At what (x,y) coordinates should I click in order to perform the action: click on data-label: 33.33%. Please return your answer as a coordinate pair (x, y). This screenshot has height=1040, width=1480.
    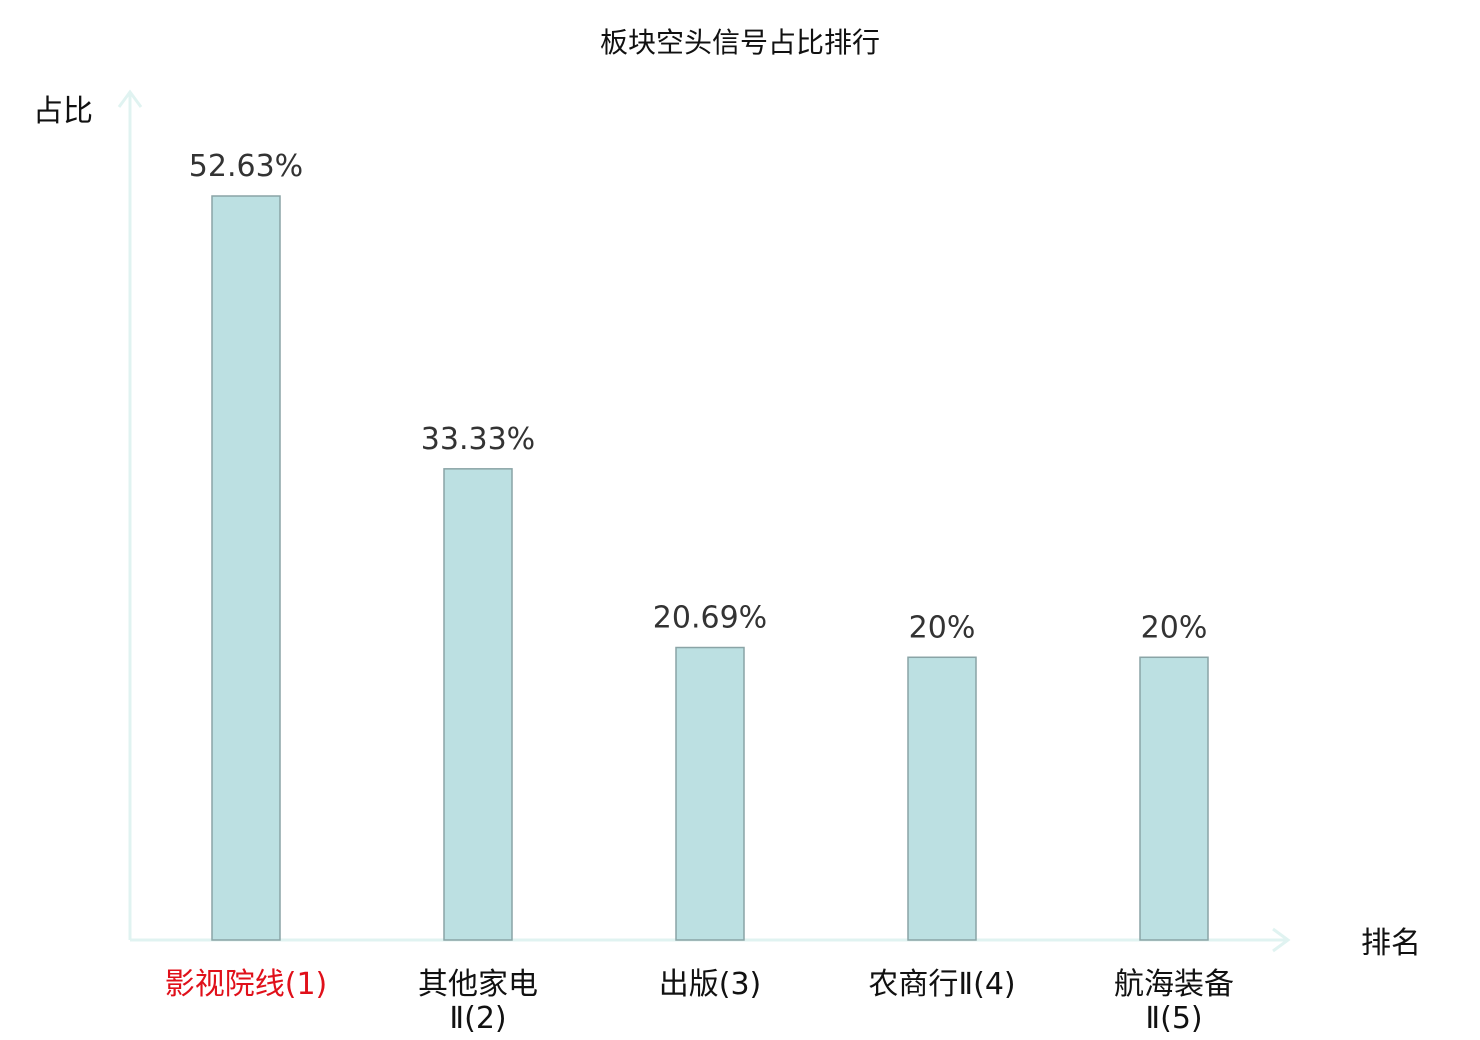
    Looking at the image, I should click on (478, 439).